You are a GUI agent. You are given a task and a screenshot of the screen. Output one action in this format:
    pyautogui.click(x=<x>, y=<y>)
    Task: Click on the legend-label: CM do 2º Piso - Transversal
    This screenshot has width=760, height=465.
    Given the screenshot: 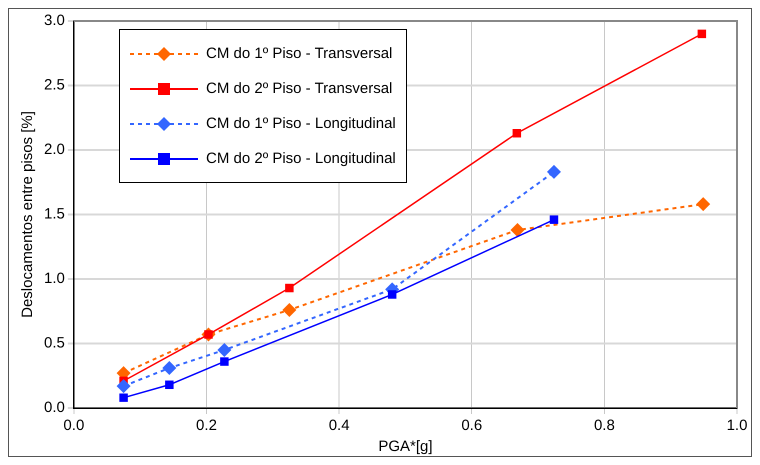 What is the action you would take?
    pyautogui.click(x=299, y=88)
    